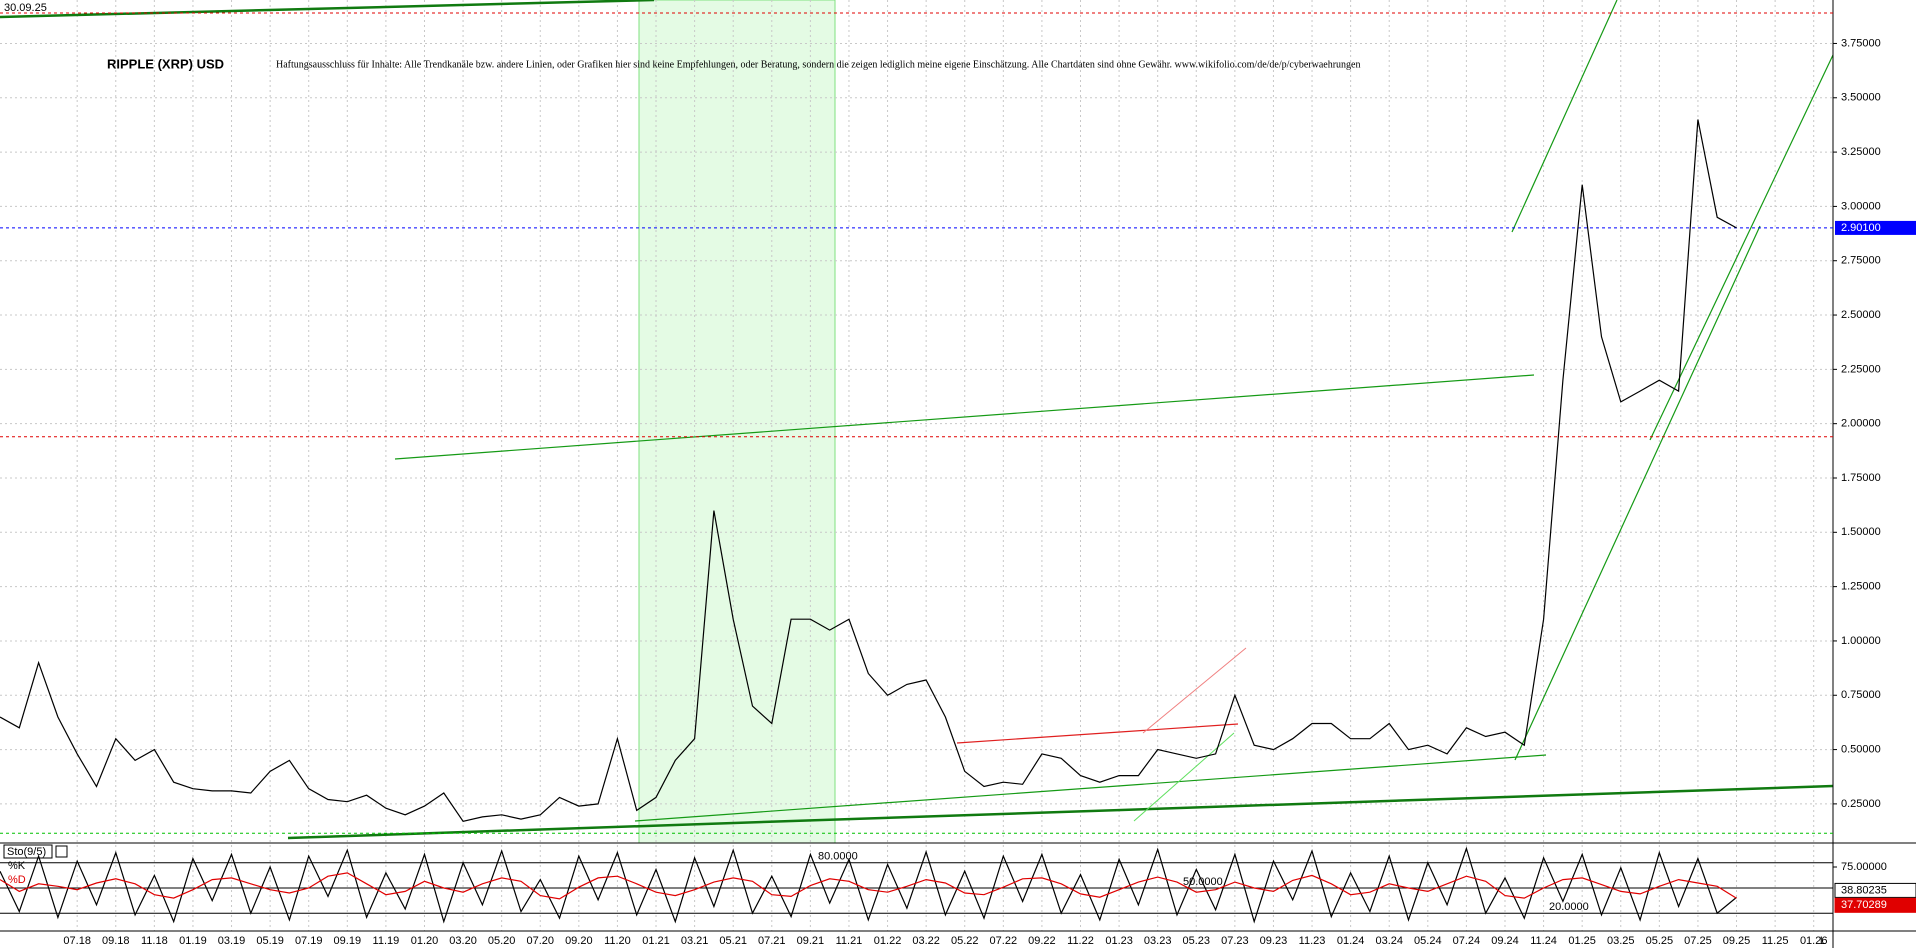 This screenshot has width=1916, height=948. I want to click on x-tick-label: 09.21, so click(811, 941).